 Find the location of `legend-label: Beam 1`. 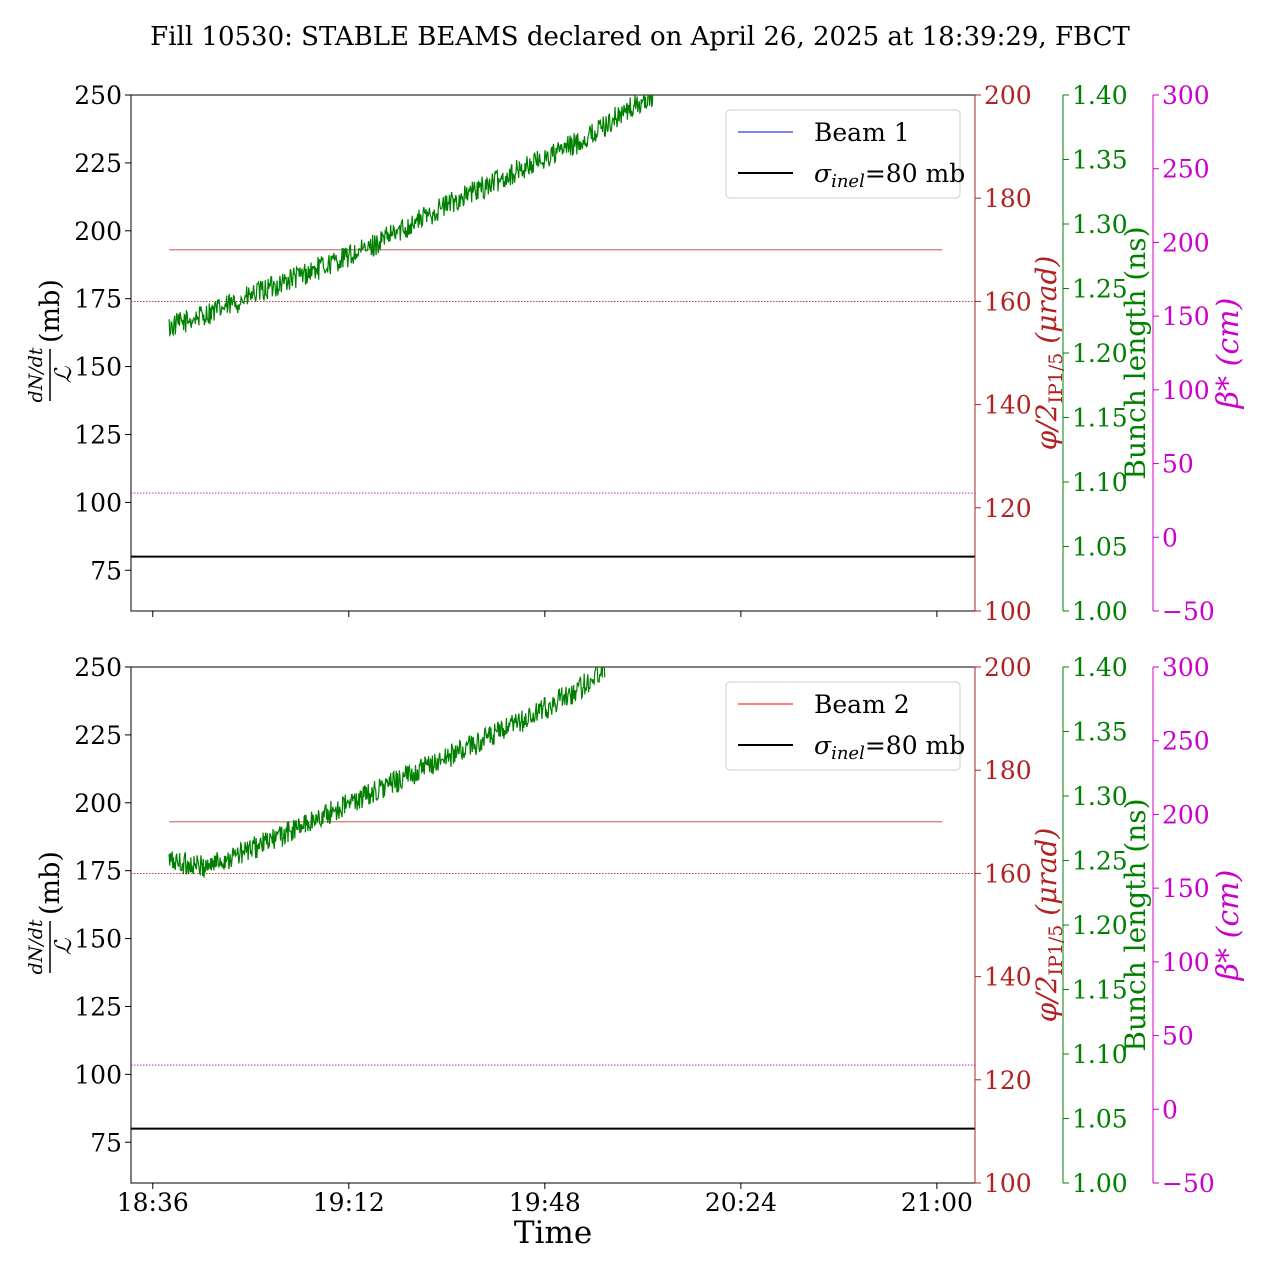

legend-label: Beam 1 is located at coordinates (862, 132).